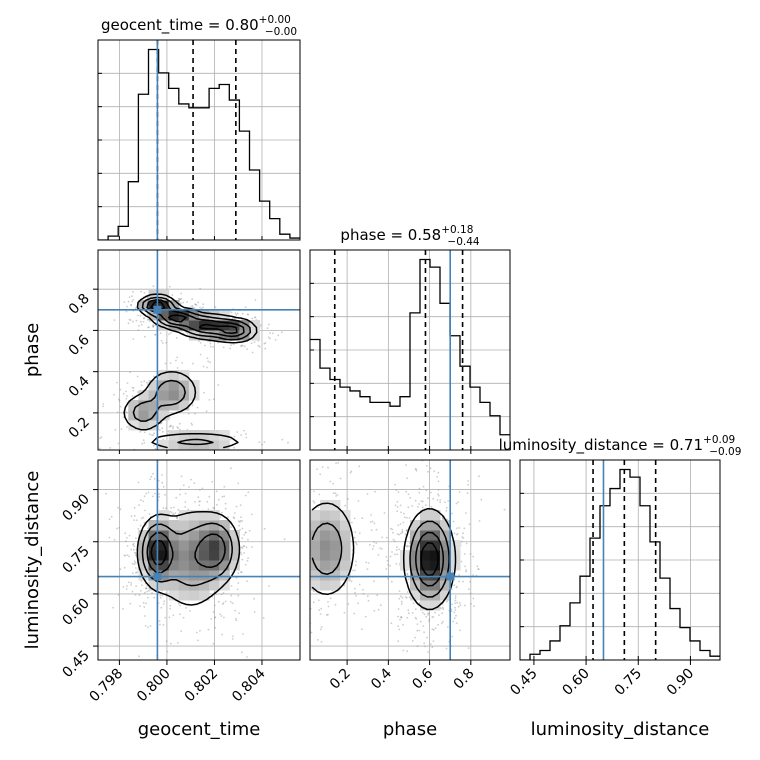 This screenshot has width=760, height=760. What do you see at coordinates (410, 347) in the screenshot?
I see `histogram-step` at bounding box center [410, 347].